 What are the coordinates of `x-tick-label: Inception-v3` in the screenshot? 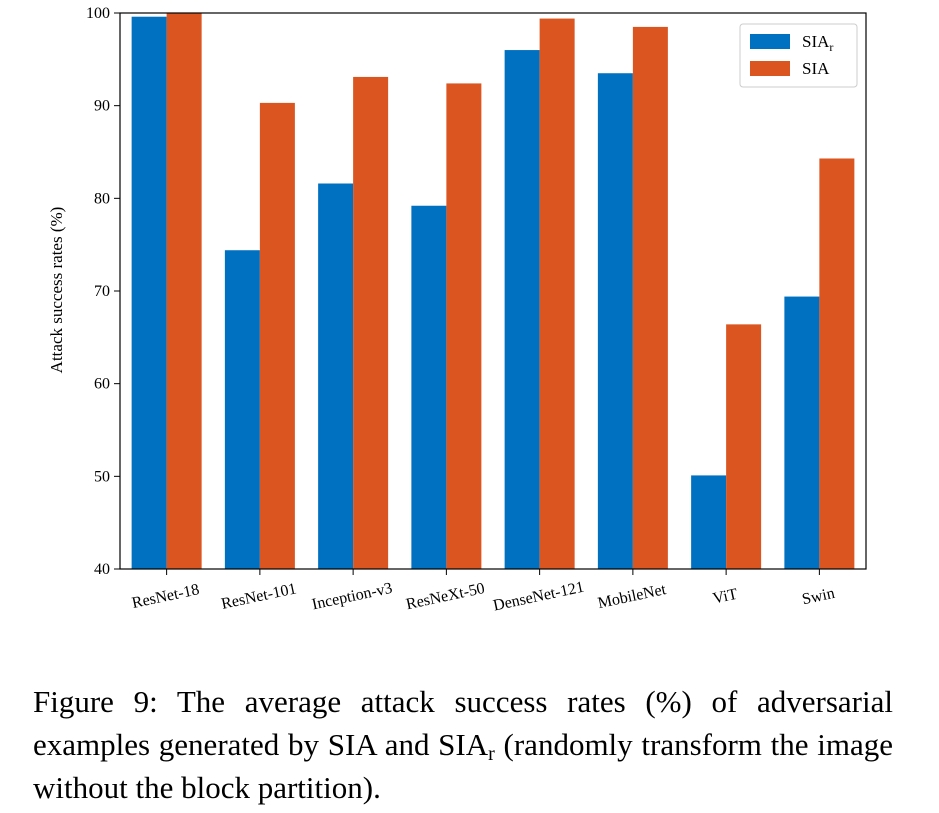 It's located at (351, 597).